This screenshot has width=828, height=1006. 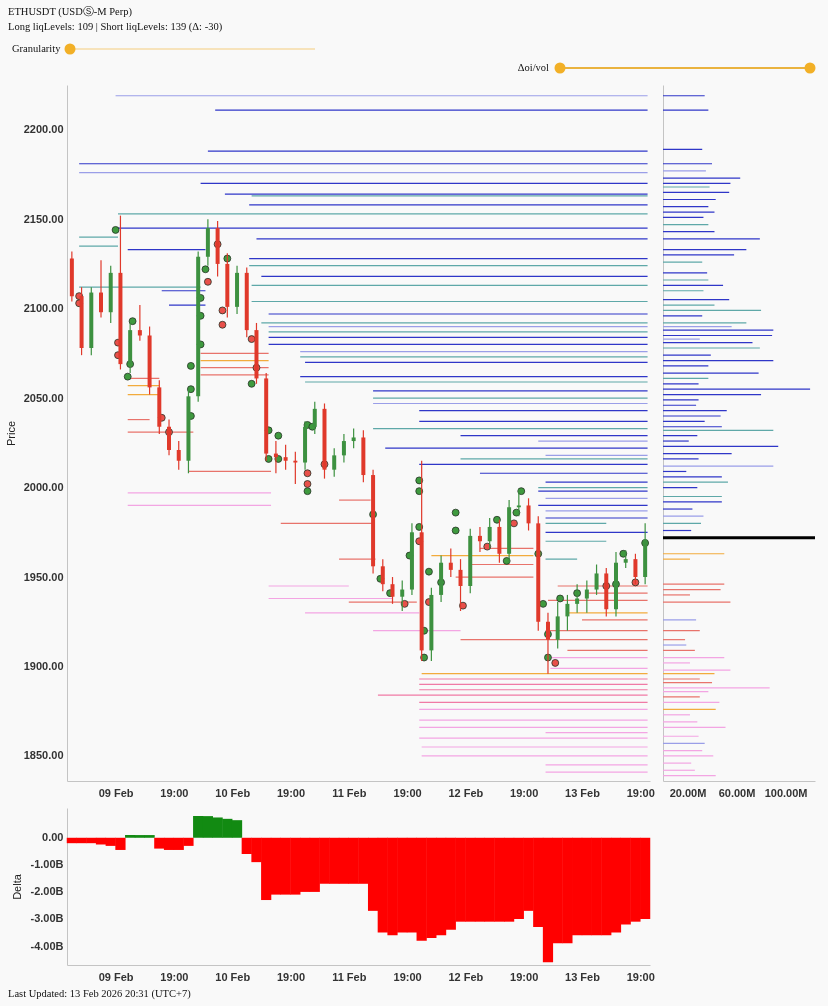 What do you see at coordinates (43, 308) in the screenshot?
I see `y-tick-label: 2100.00` at bounding box center [43, 308].